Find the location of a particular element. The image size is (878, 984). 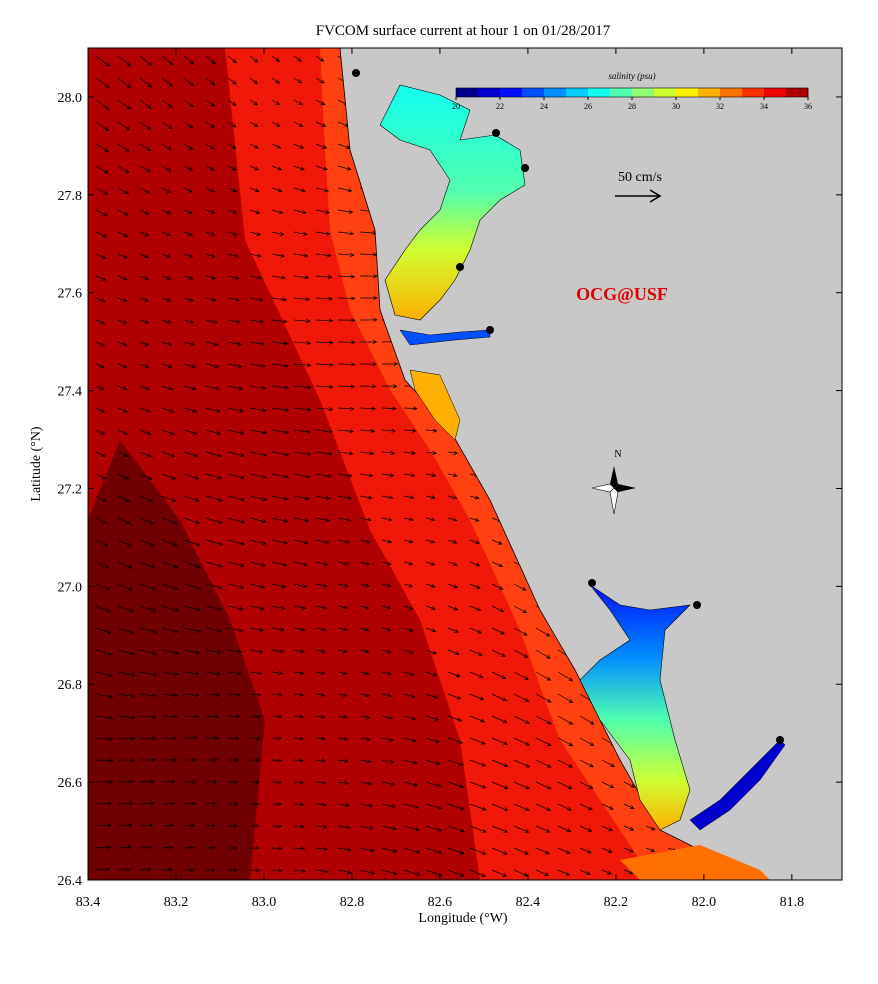

colorbar-segment is located at coordinates (775, 92).